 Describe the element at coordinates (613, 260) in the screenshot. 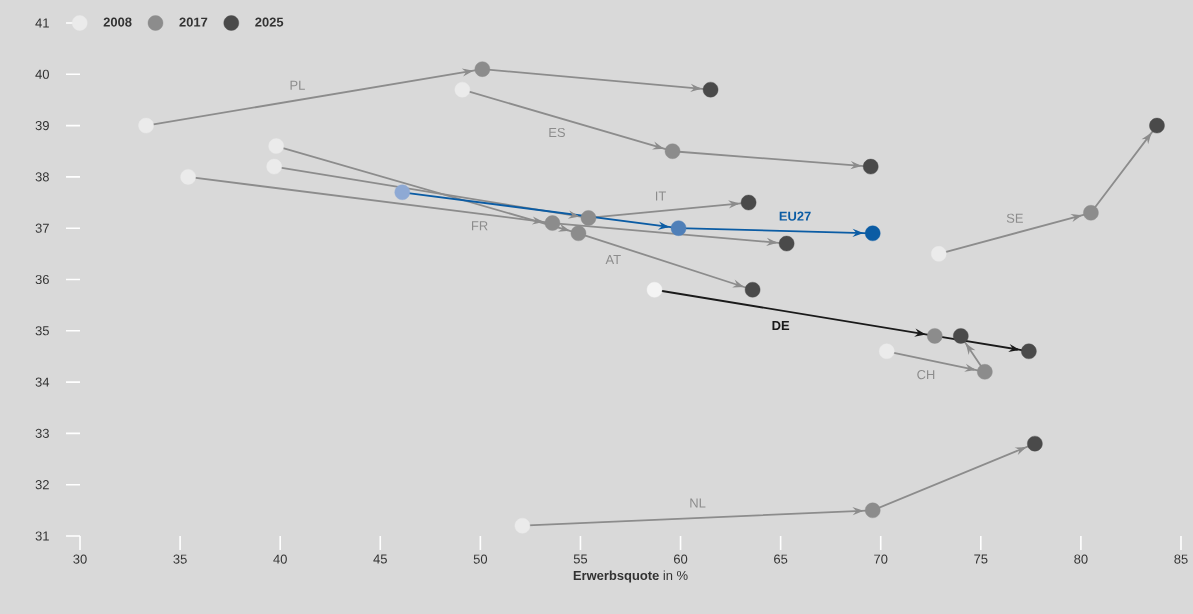

I see `series-label: AT` at that location.